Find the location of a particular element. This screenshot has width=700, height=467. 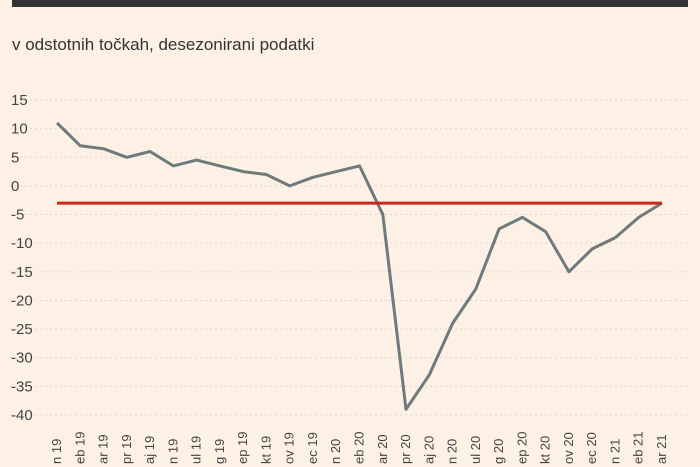

top-bar is located at coordinates (350, 3).